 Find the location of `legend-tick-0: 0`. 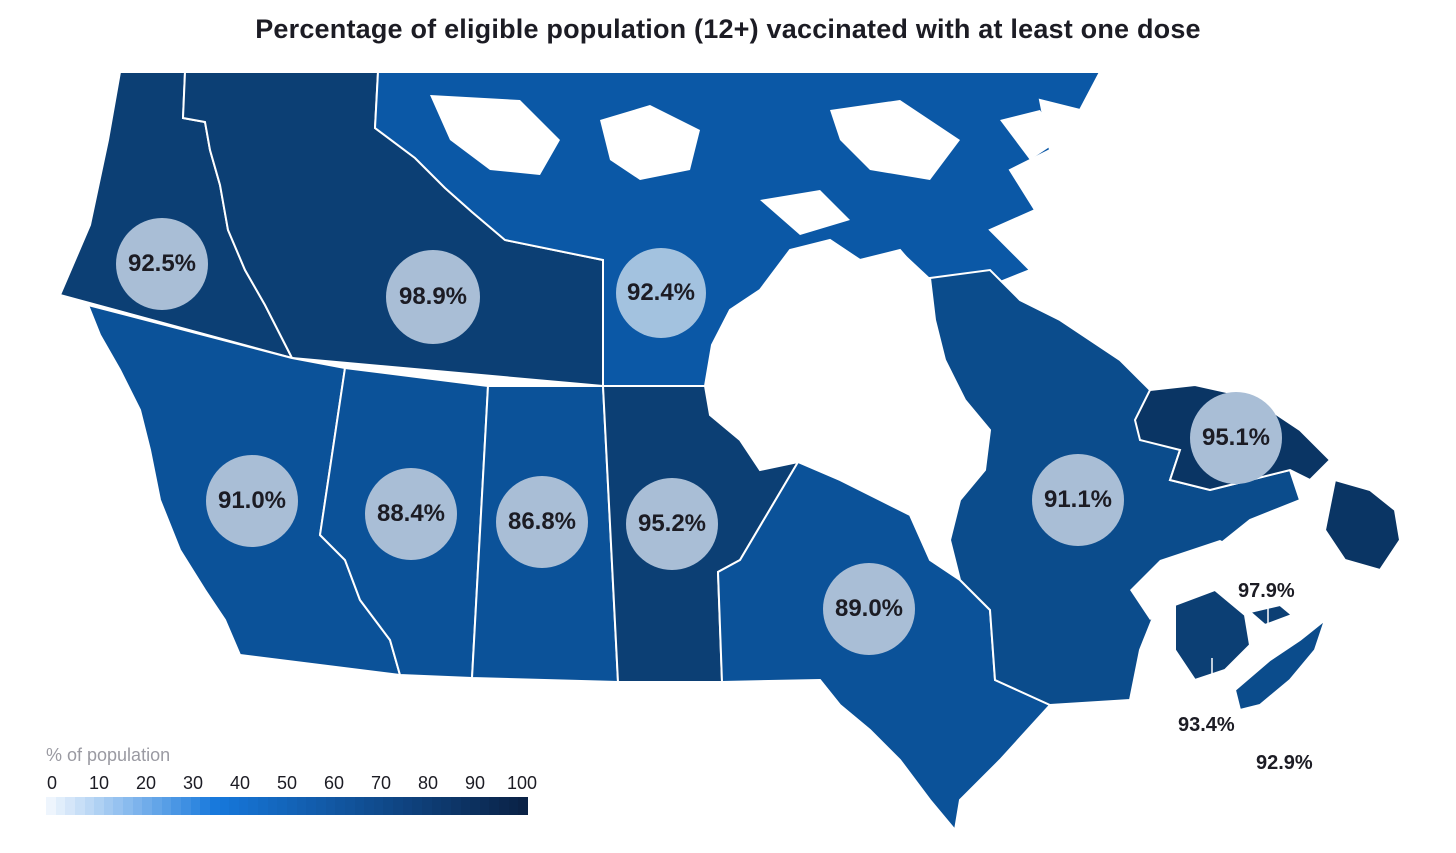

legend-tick-0: 0 is located at coordinates (52, 783).